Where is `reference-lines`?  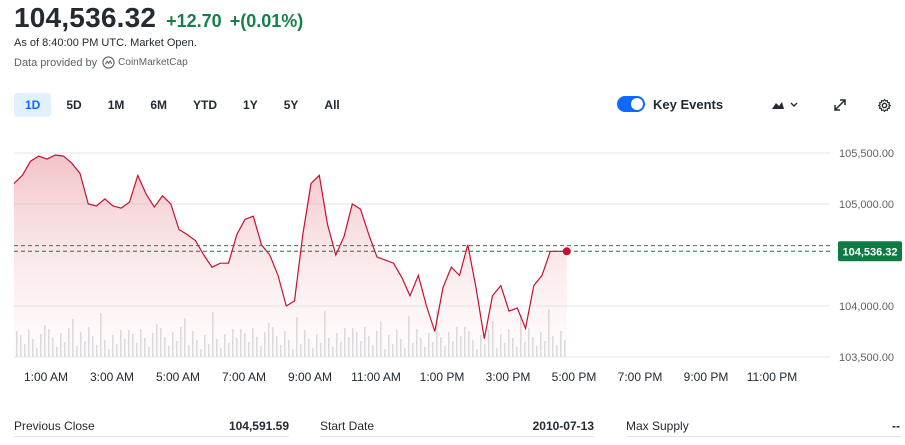 reference-lines is located at coordinates (422, 248).